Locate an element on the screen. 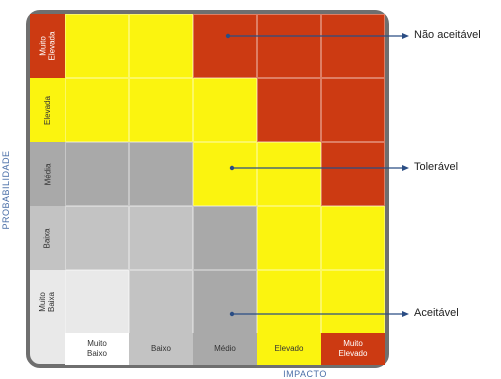 Image resolution: width=501 pixels, height=379 pixels. impact-label-1: Baixo is located at coordinates (161, 349).